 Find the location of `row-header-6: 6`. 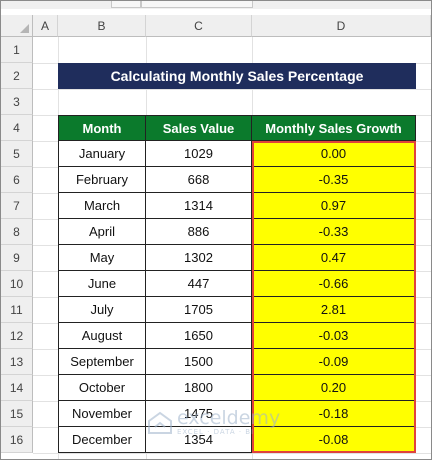

row-header-6: 6 is located at coordinates (17, 180).